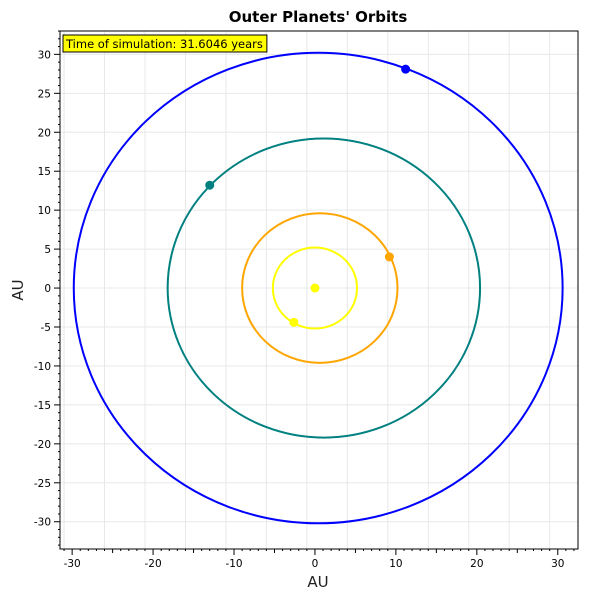 The width and height of the screenshot is (600, 600). I want to click on annotation-box, so click(165, 43).